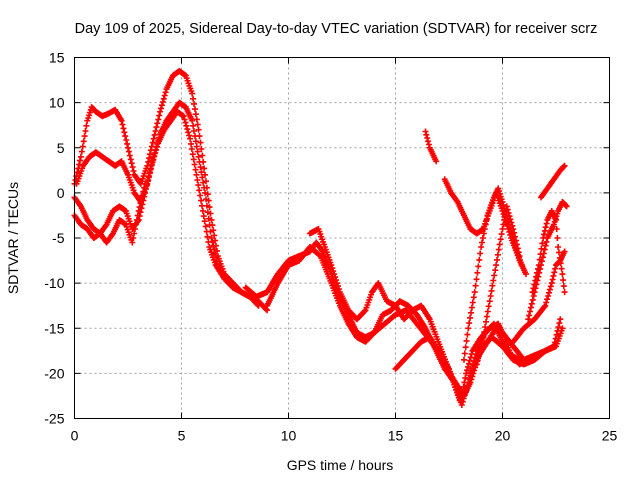 This screenshot has height=480, width=640. I want to click on series-track-i, so click(431, 146).